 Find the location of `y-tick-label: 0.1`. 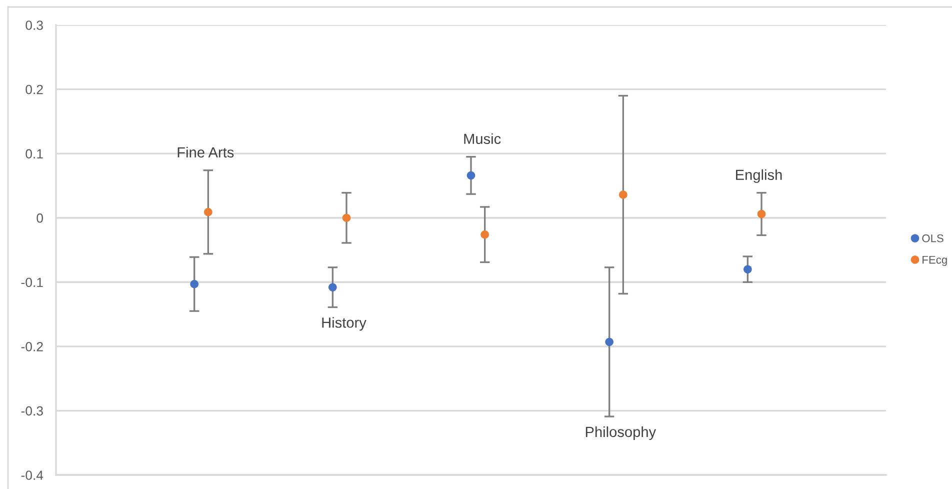

y-tick-label: 0.1 is located at coordinates (34, 153).